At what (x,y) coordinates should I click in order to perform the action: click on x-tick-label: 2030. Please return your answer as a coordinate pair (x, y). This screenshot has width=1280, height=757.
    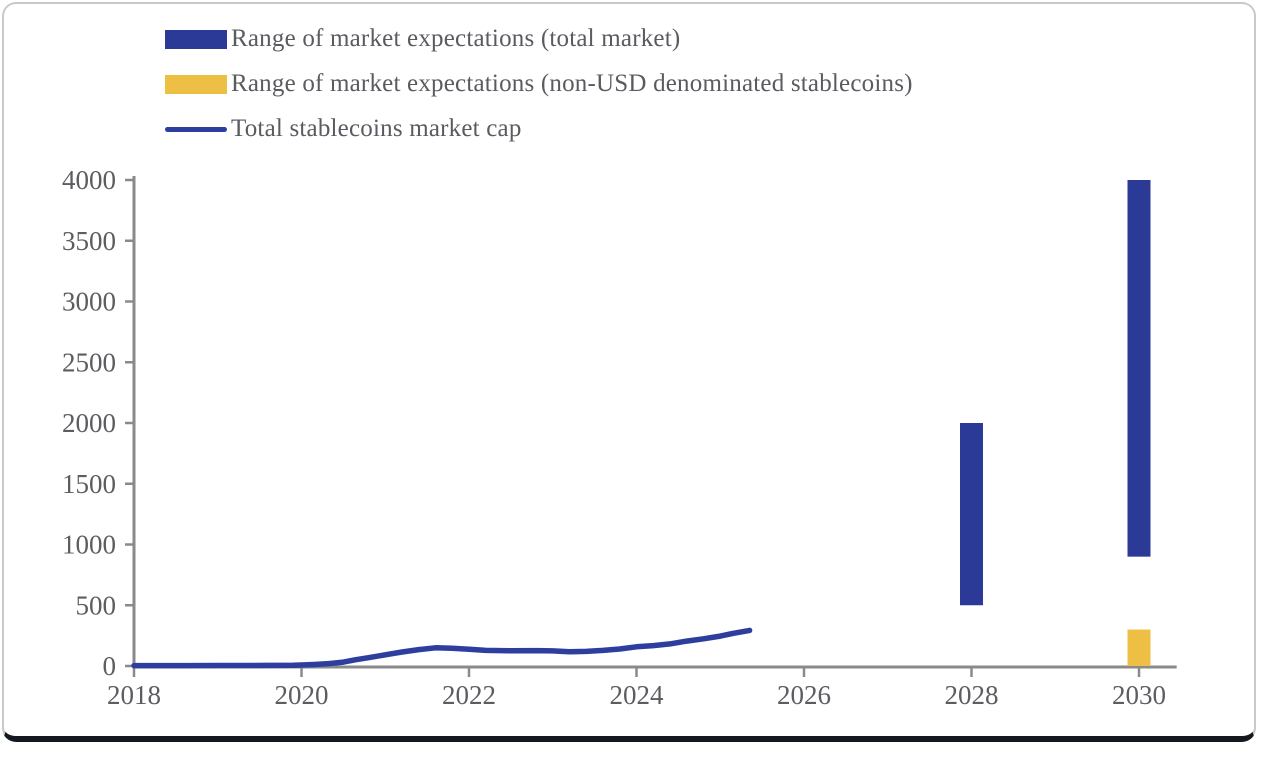
    Looking at the image, I should click on (1139, 695).